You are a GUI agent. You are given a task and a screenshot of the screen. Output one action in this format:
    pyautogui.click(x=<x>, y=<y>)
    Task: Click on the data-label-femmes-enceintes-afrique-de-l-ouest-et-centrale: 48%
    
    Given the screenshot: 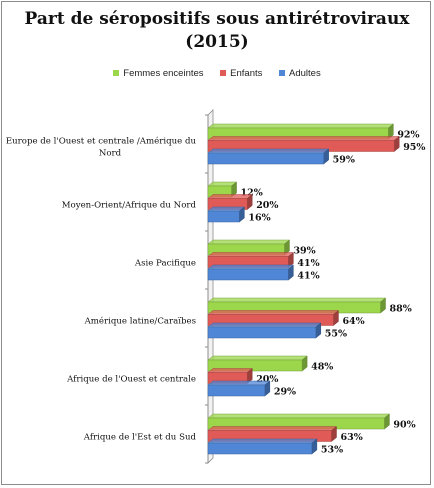 What is the action you would take?
    pyautogui.click(x=322, y=367)
    